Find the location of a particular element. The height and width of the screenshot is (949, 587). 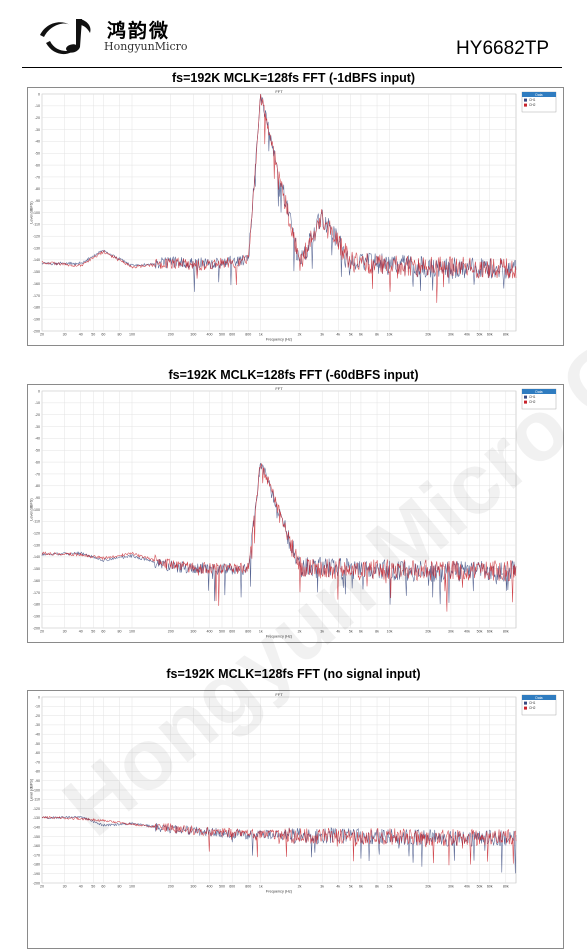

header-divider is located at coordinates (292, 67).